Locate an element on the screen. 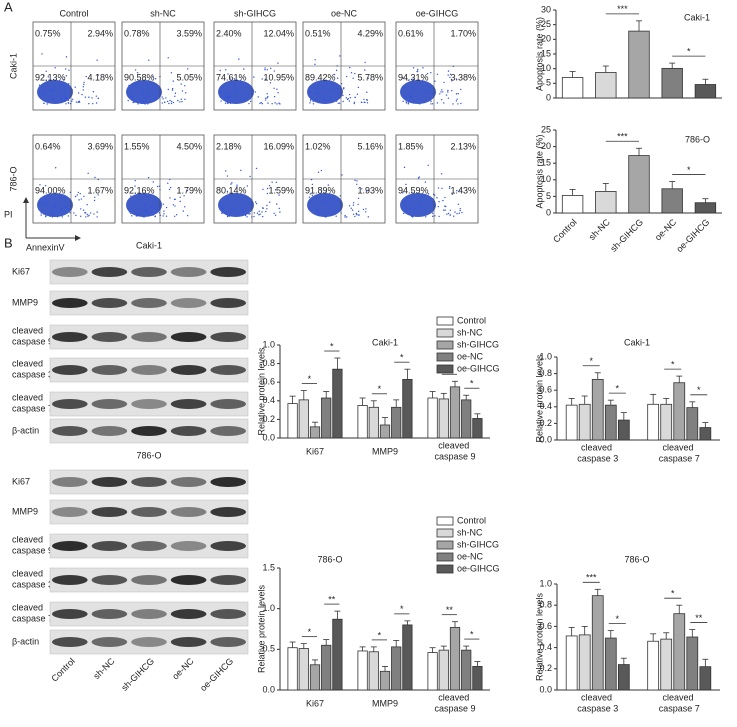 The width and height of the screenshot is (737, 727). legend-swatch is located at coordinates (445, 345).